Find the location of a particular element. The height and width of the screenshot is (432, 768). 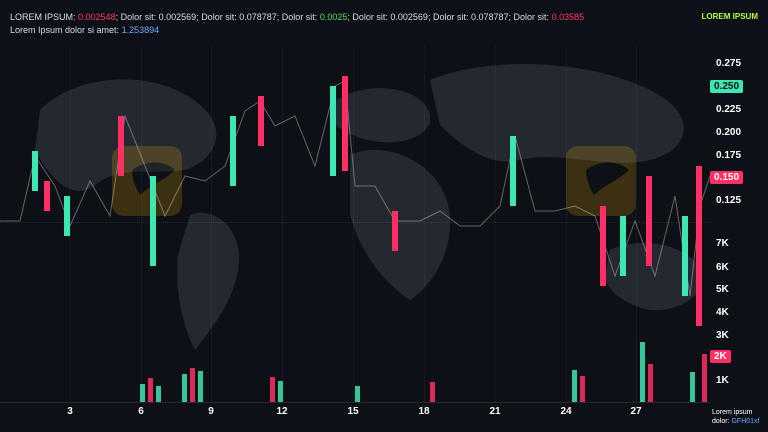

ticker-value-6: 0.078787 is located at coordinates (489, 17).